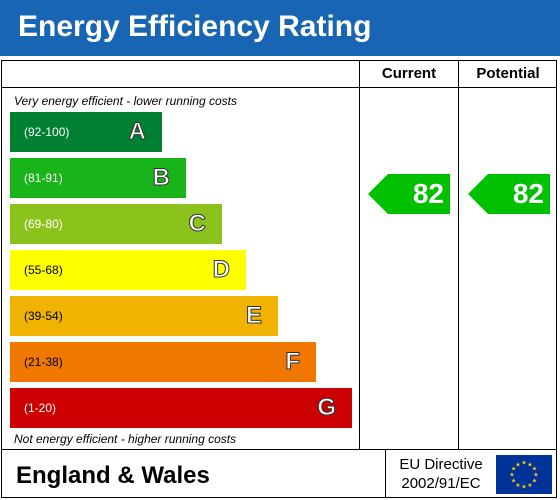  Describe the element at coordinates (43, 224) in the screenshot. I see `band-range: (69-80)` at that location.